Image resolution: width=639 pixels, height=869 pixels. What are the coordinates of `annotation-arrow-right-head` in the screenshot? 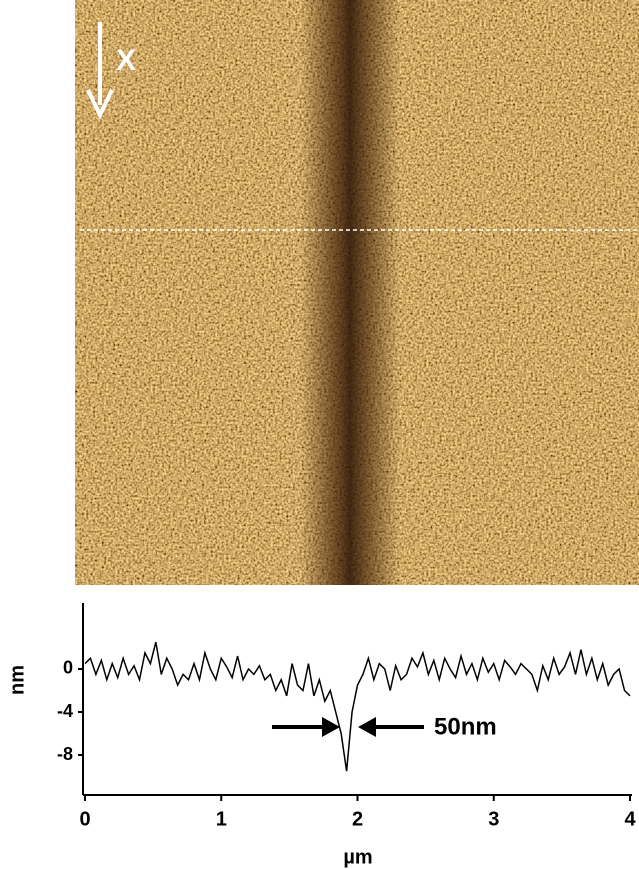 It's located at (367, 727).